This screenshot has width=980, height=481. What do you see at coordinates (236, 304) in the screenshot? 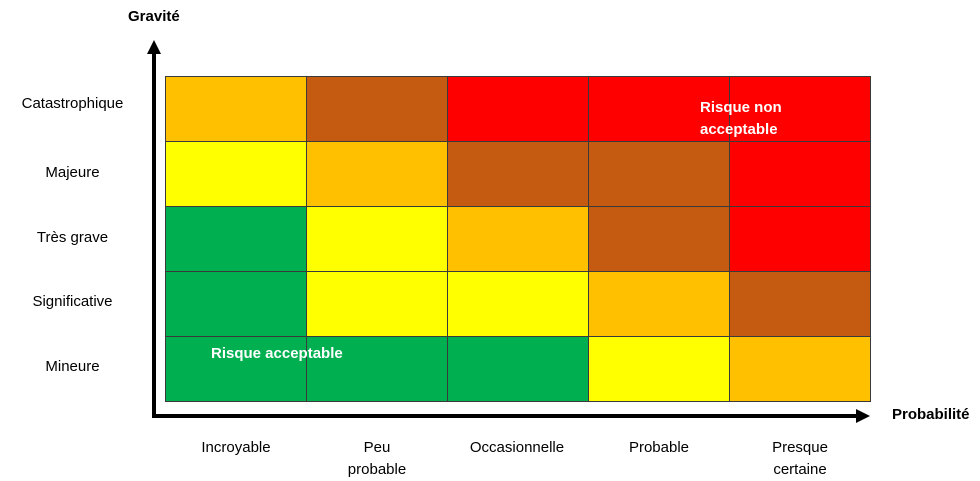
I see `matrix-cell-r4-c1` at bounding box center [236, 304].